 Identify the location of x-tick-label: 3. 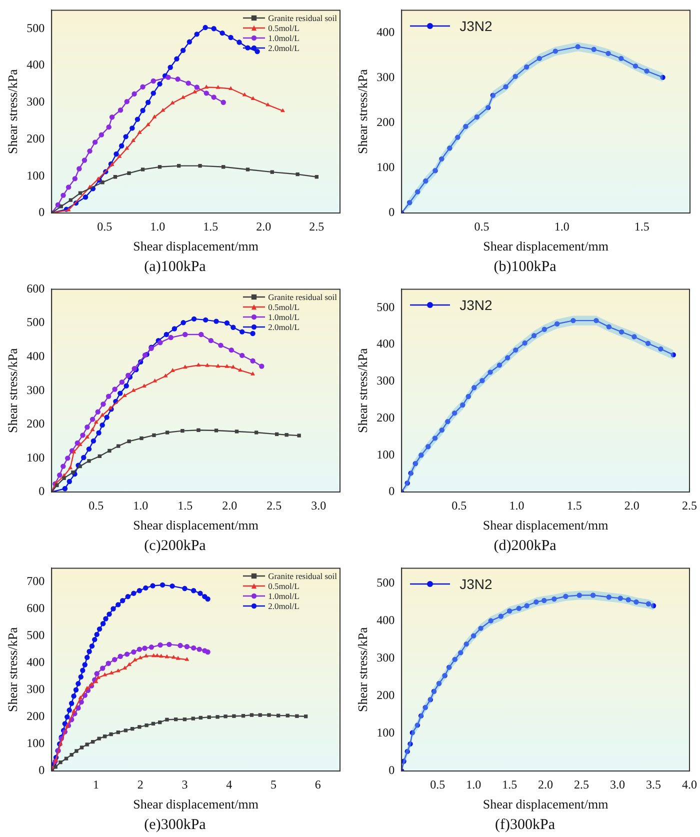
(185, 784).